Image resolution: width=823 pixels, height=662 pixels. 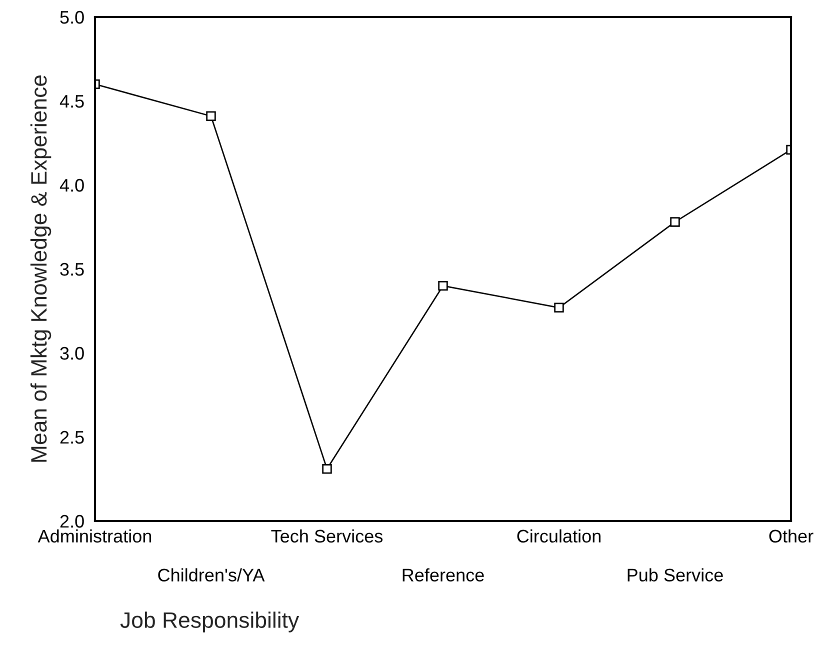 I want to click on y-axis-title: Mean of Mktg Knowledge & Experience, so click(x=41, y=268).